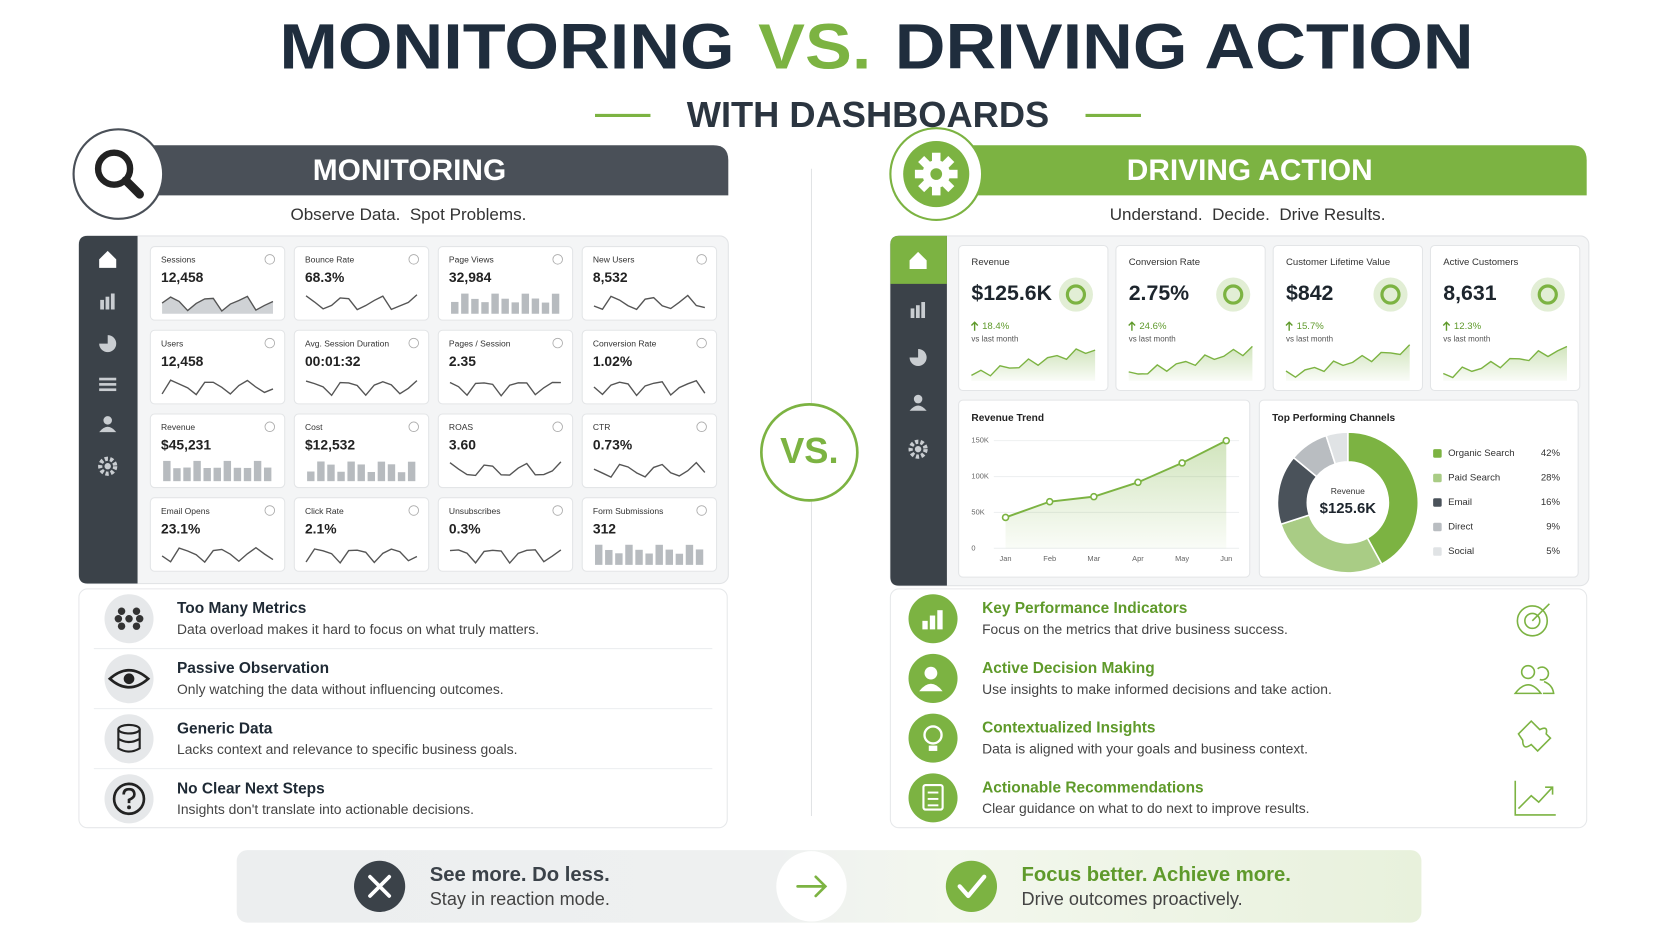 Image resolution: width=1672 pixels, height=941 pixels. What do you see at coordinates (610, 277) in the screenshot?
I see `metric-value: 8,532` at bounding box center [610, 277].